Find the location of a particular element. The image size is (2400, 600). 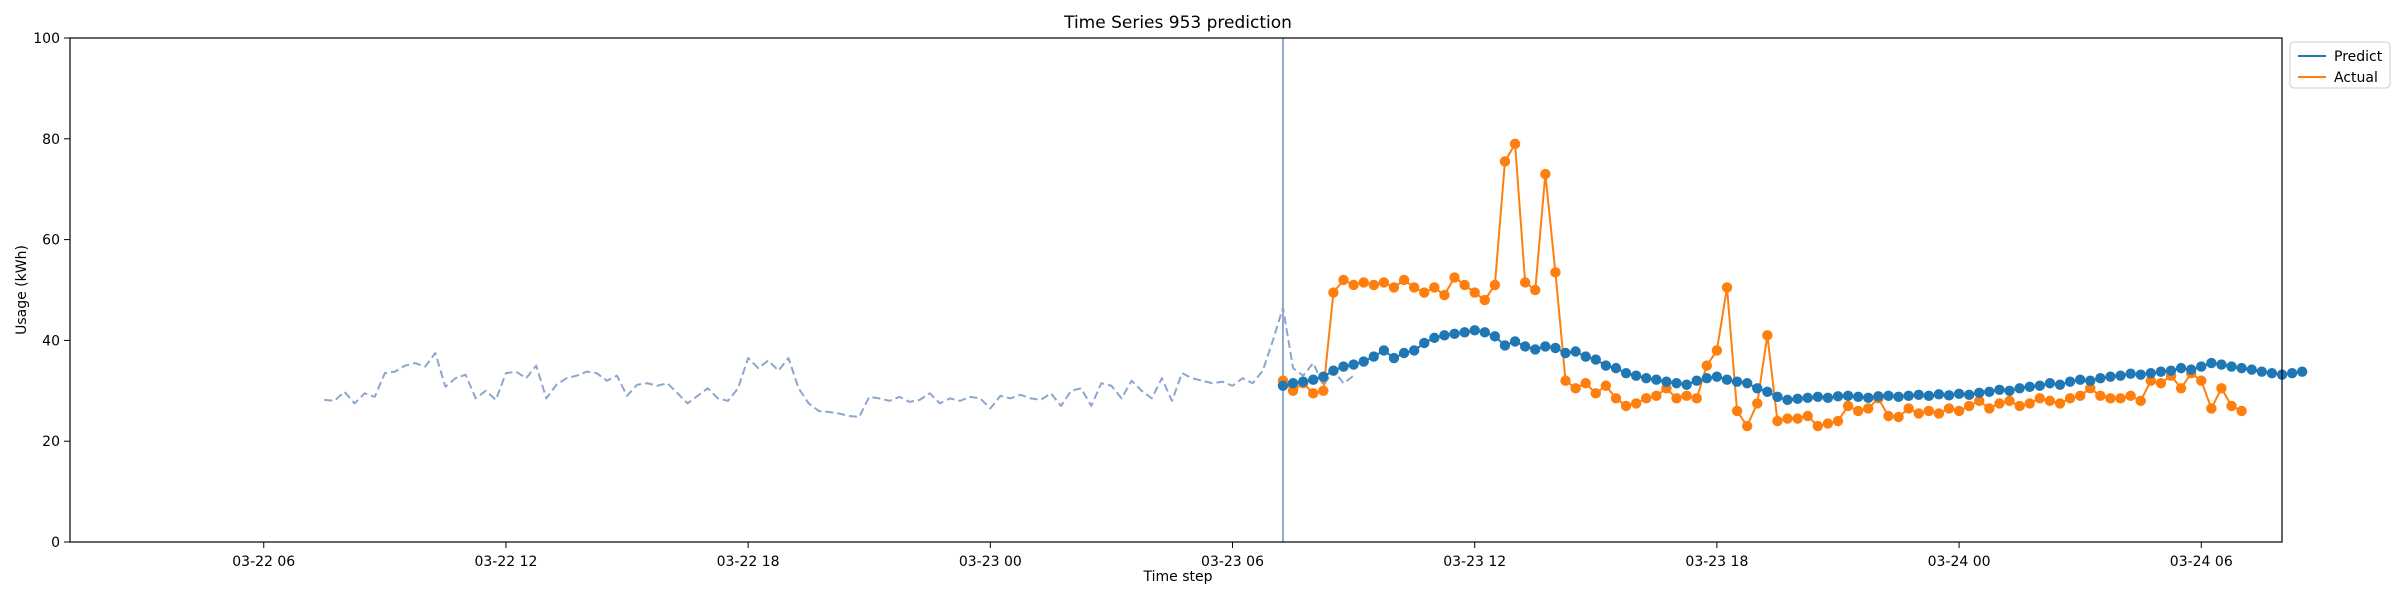

legend: Predict Actual is located at coordinates (2340, 65).